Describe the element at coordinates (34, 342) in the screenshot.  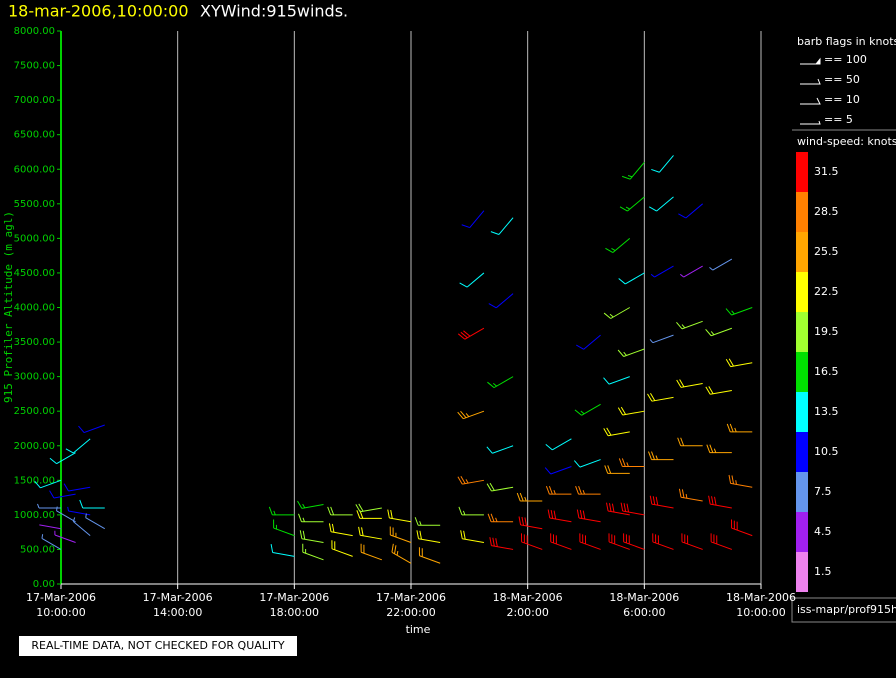
I see `y-tick-label: 3500.00` at that location.